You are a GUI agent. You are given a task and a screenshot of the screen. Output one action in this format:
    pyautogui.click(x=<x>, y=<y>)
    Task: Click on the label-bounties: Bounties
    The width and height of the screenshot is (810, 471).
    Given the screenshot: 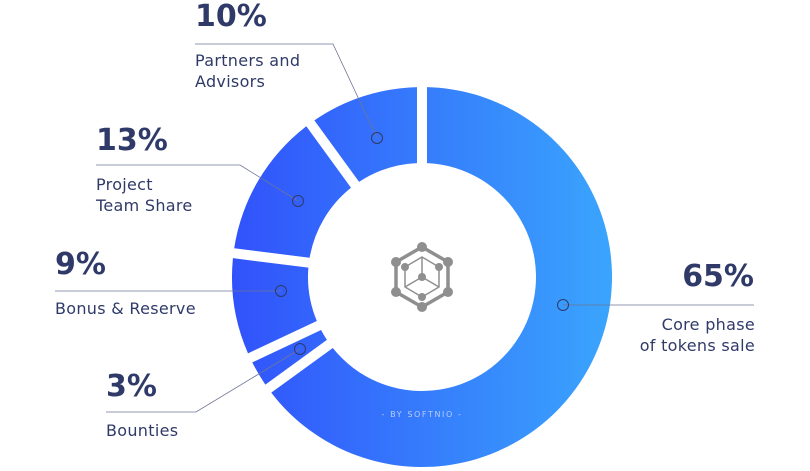 What is the action you would take?
    pyautogui.click(x=142, y=430)
    